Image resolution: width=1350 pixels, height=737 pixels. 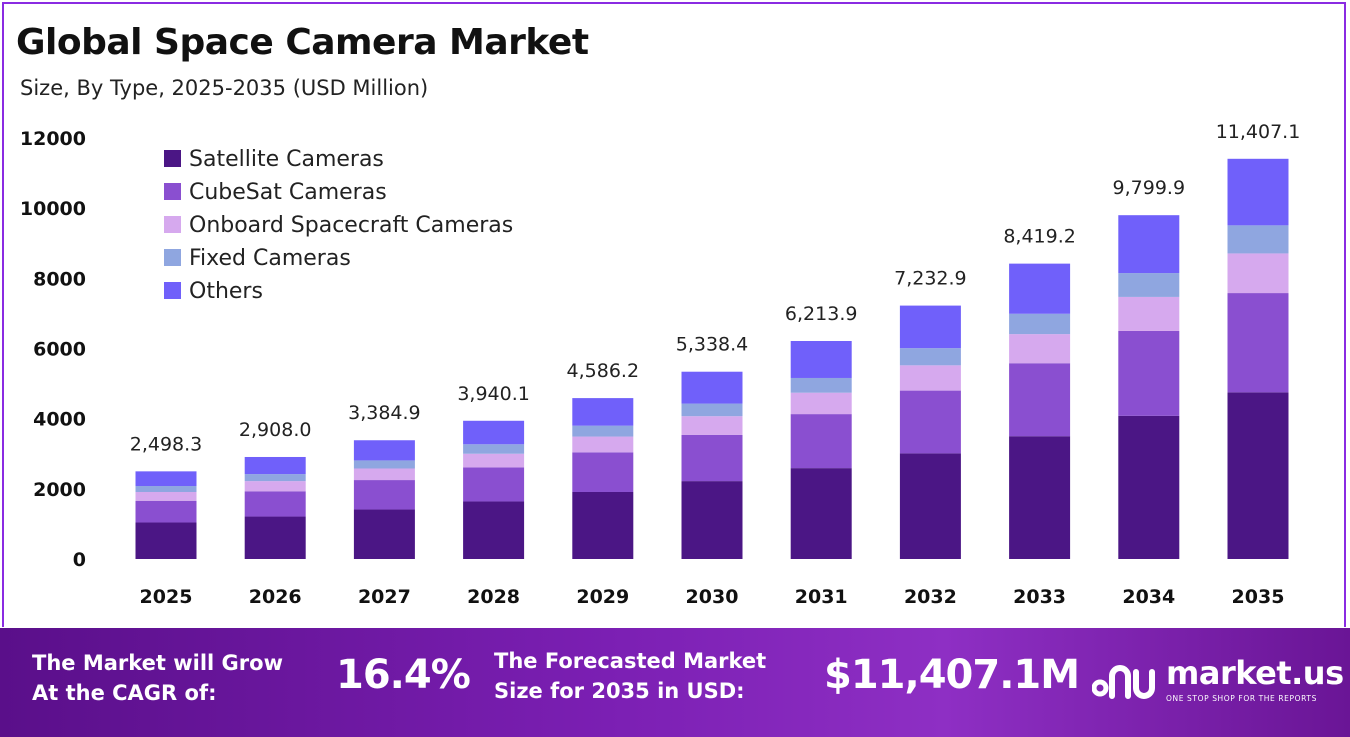 What do you see at coordinates (493, 394) in the screenshot?
I see `total-label: 3,940.1` at bounding box center [493, 394].